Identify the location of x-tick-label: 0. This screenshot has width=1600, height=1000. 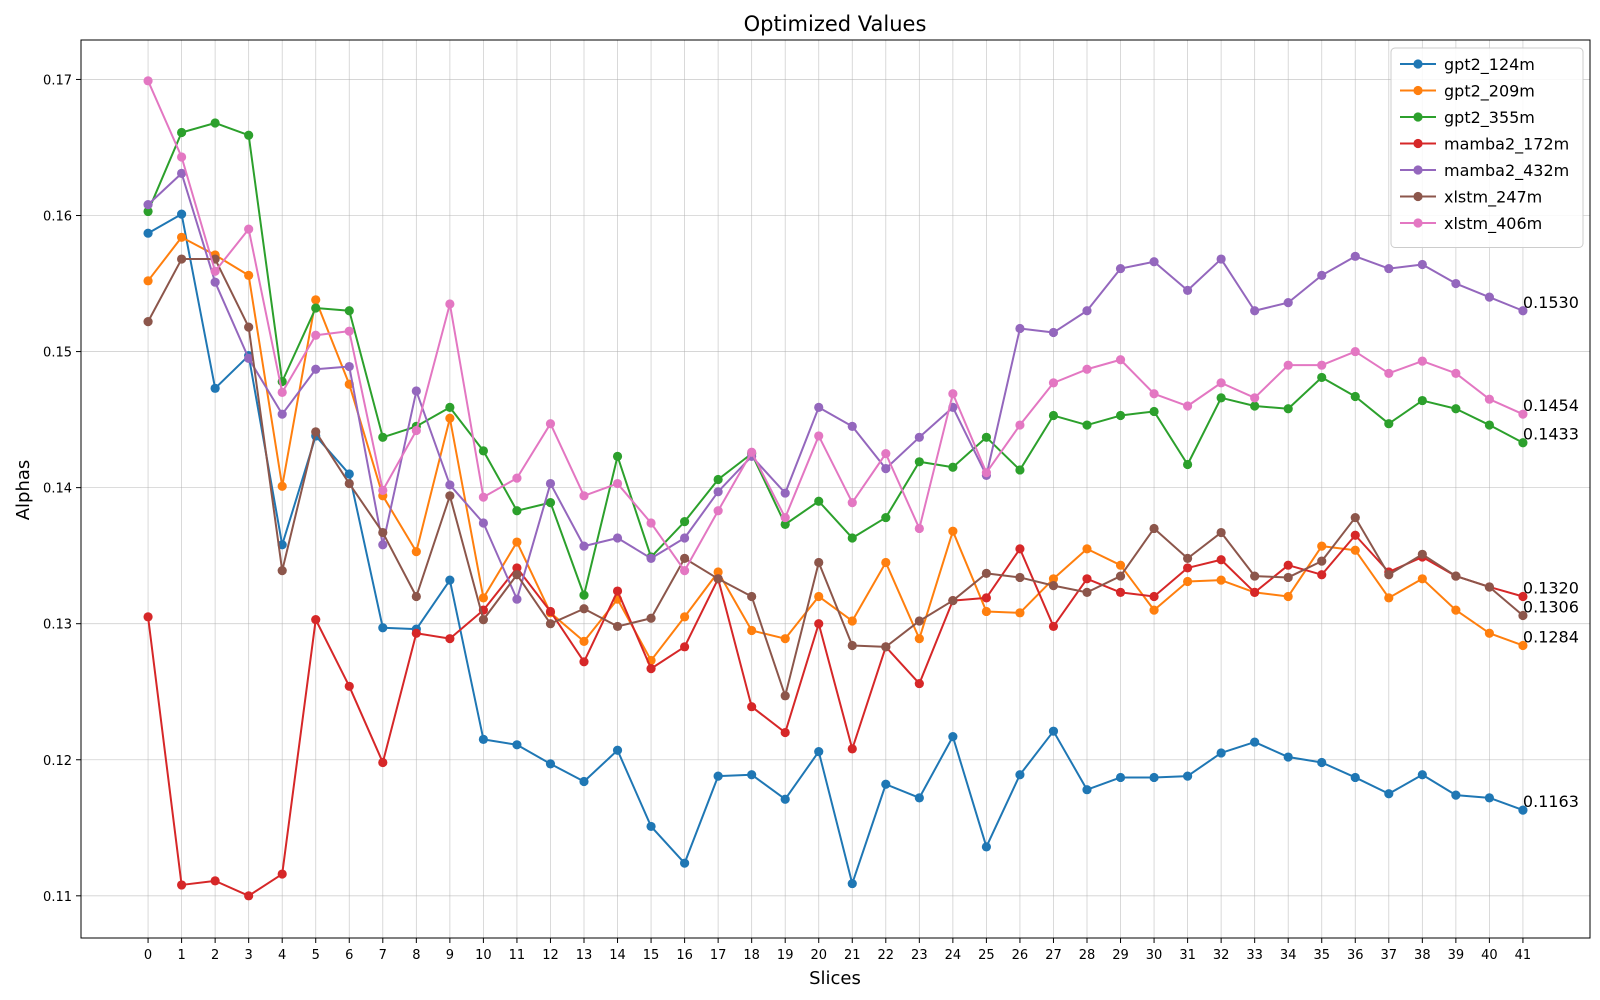
(148, 955).